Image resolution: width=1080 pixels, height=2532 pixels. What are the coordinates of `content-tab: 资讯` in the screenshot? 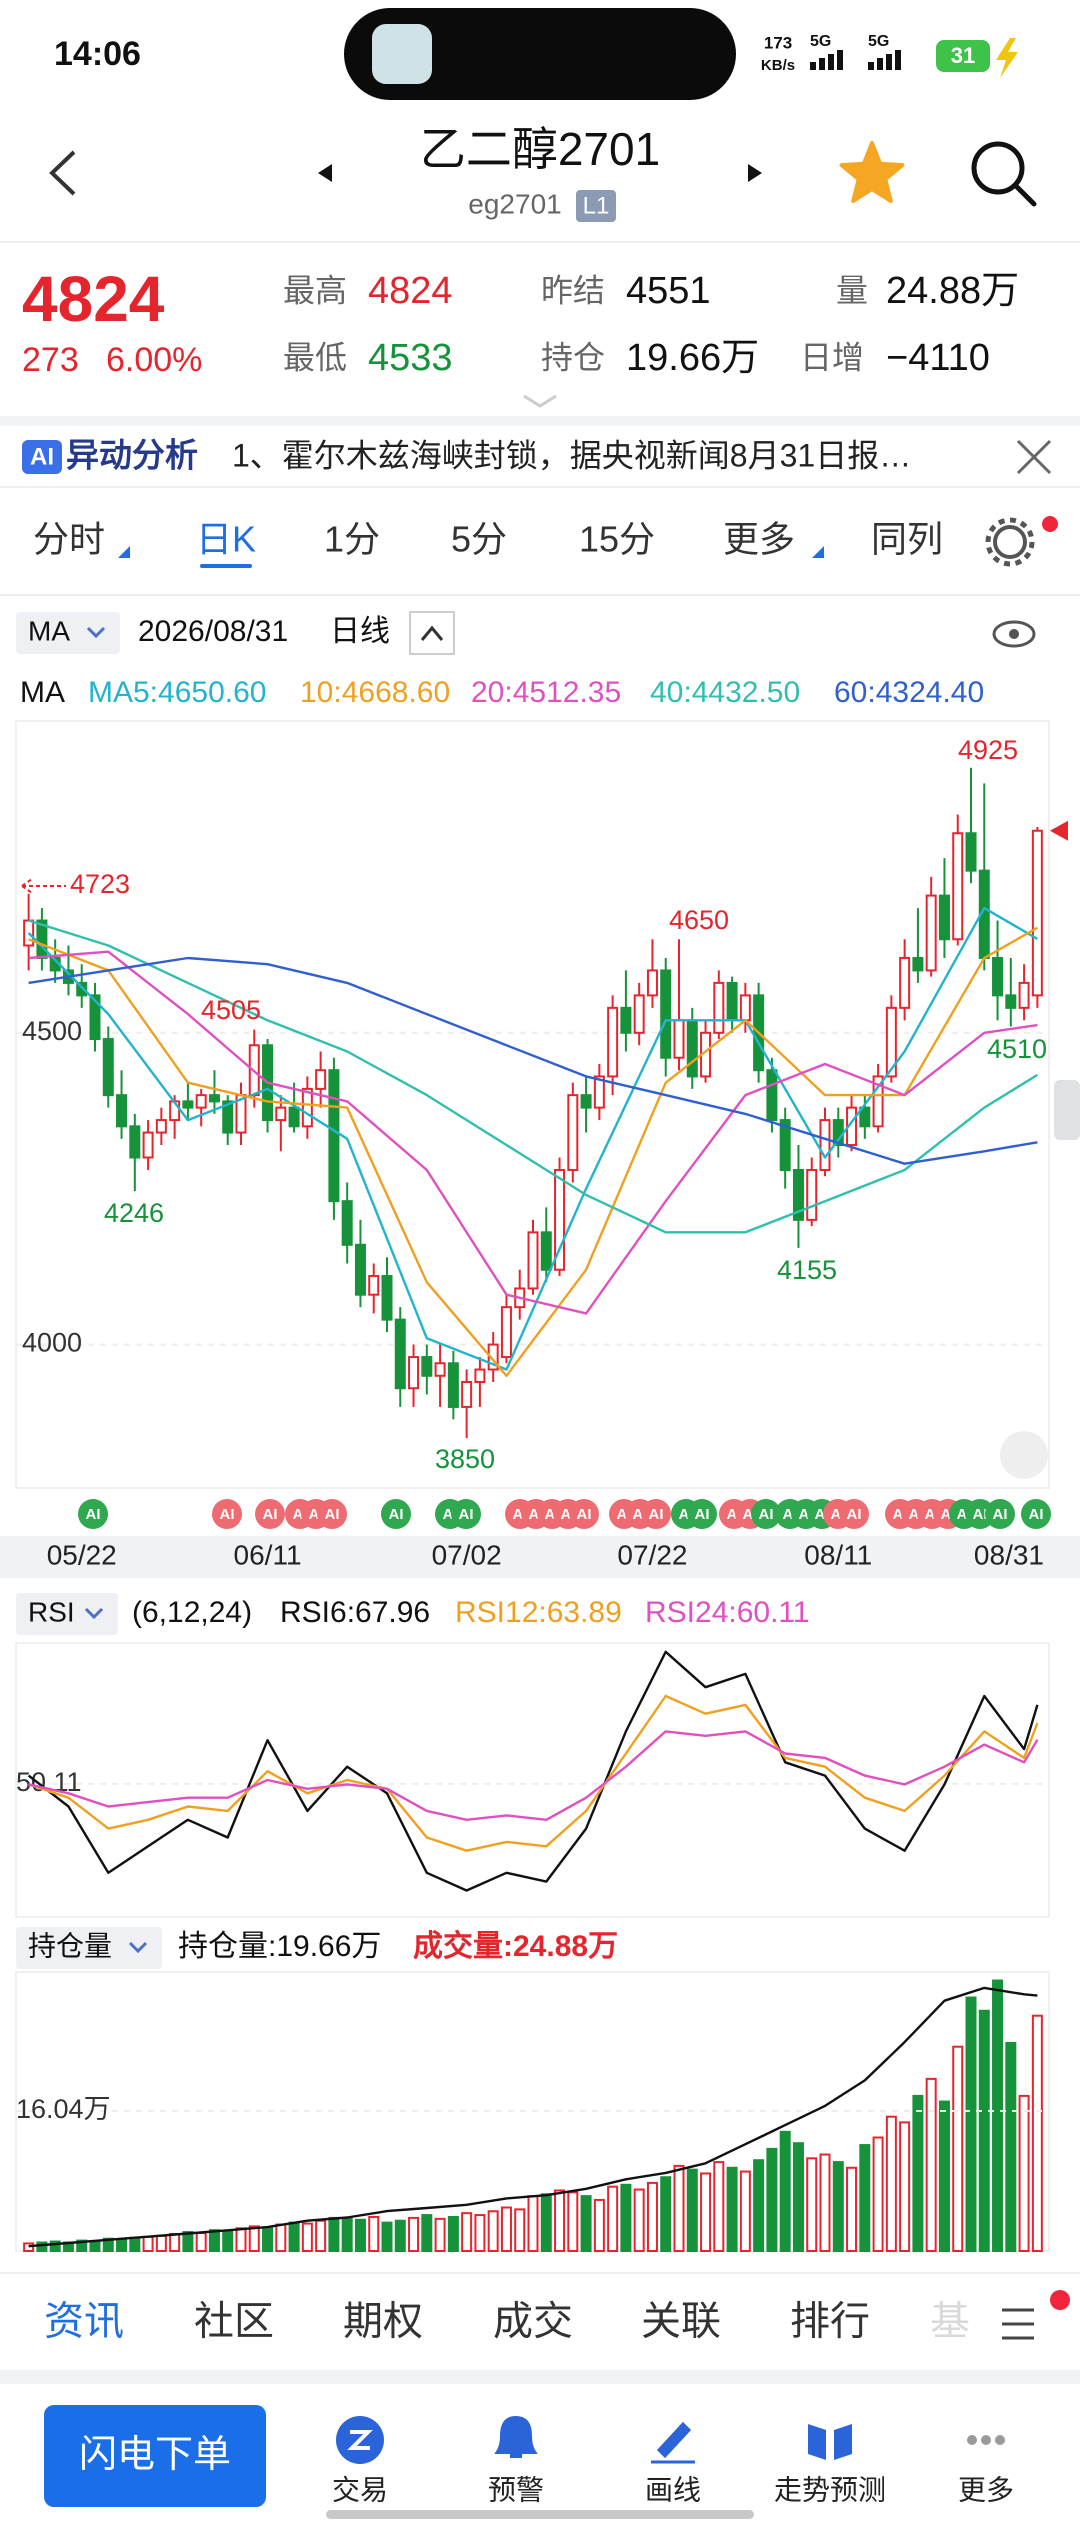 It's located at (84, 2322).